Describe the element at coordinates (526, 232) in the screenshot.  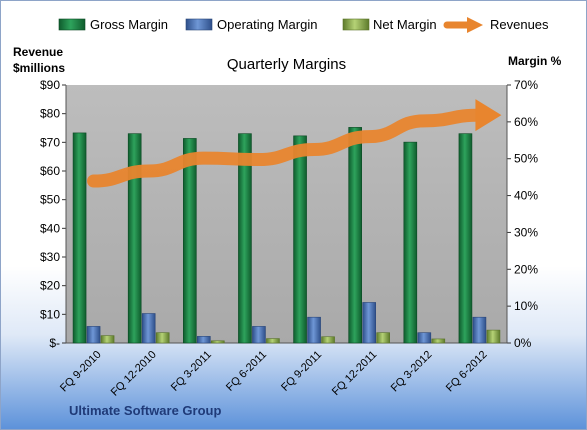
I see `right-tick-label: 30%` at that location.